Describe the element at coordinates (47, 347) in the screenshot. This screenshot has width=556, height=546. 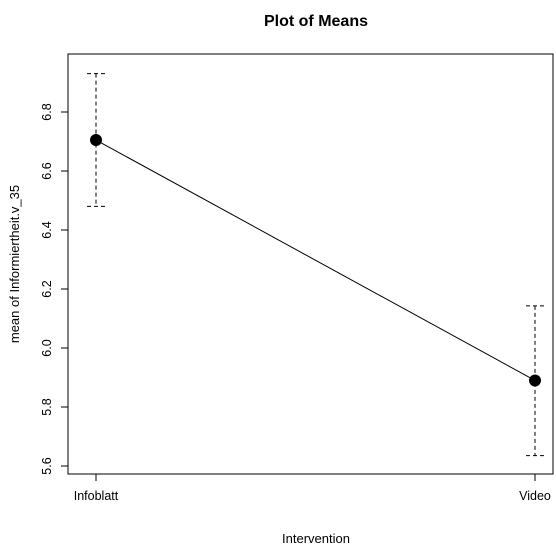
I see `y-tick-label: 6.0` at that location.